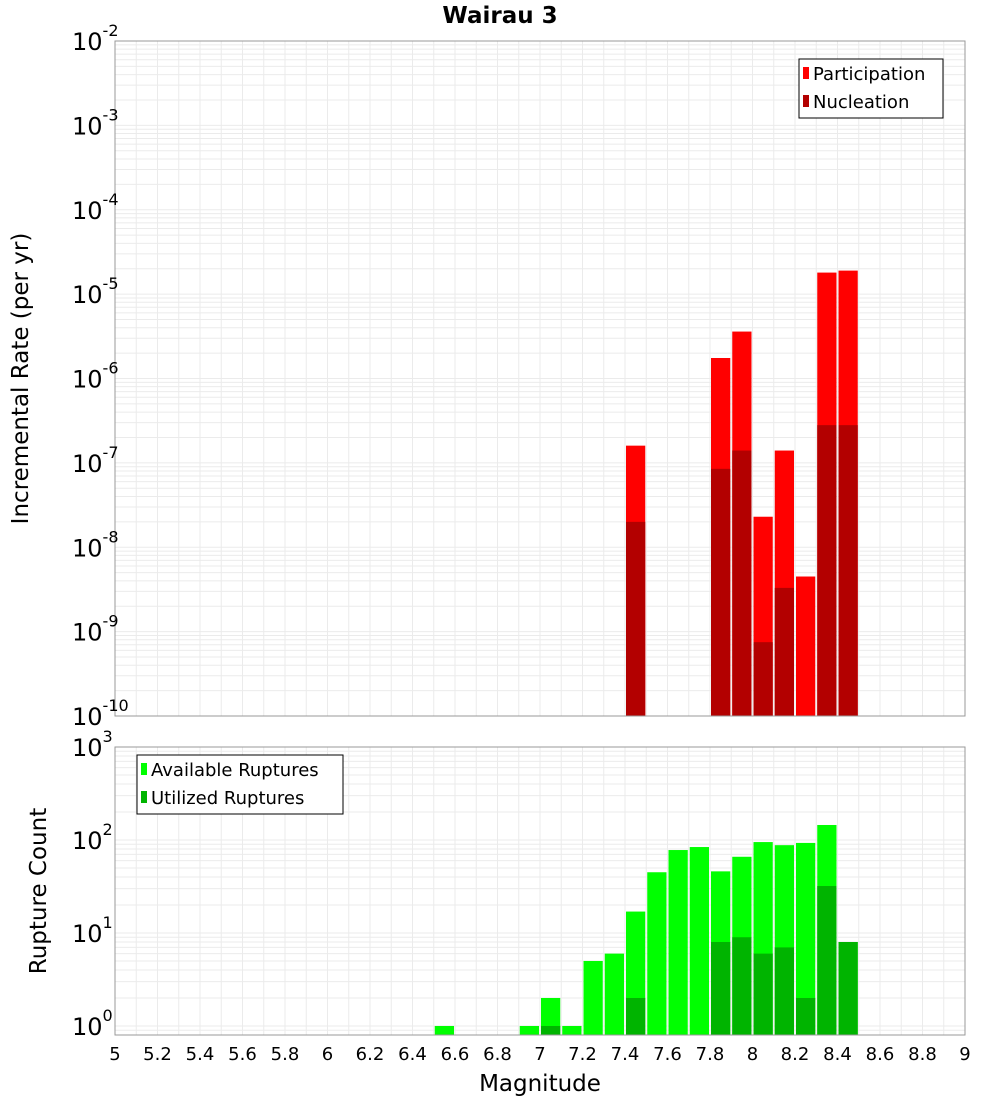 This screenshot has width=1000, height=1100. What do you see at coordinates (412, 1054) in the screenshot?
I see `x-tick-label: 6.4` at bounding box center [412, 1054].